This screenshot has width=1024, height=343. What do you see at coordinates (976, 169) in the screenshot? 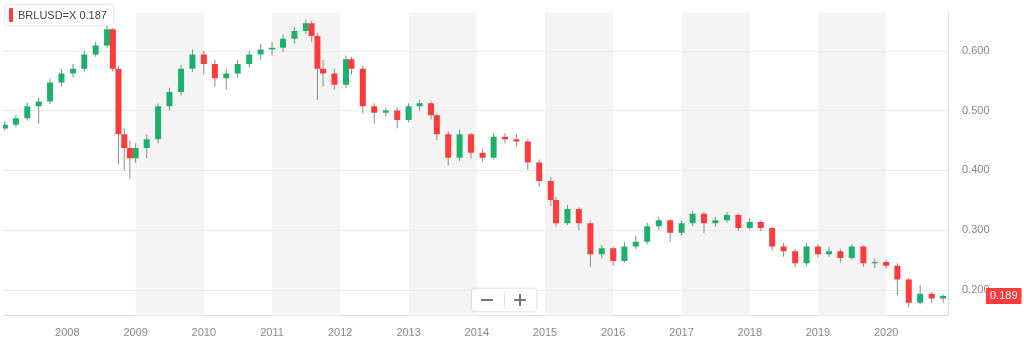
I see `y-tick-label: 0.400` at bounding box center [976, 169].